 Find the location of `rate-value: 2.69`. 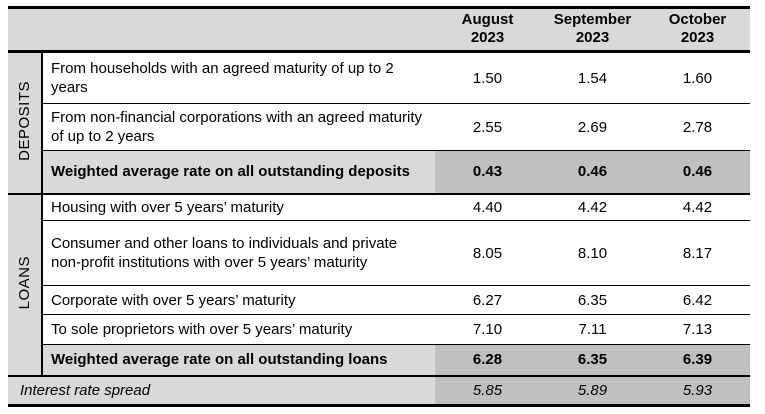

rate-value: 2.69 is located at coordinates (592, 127).